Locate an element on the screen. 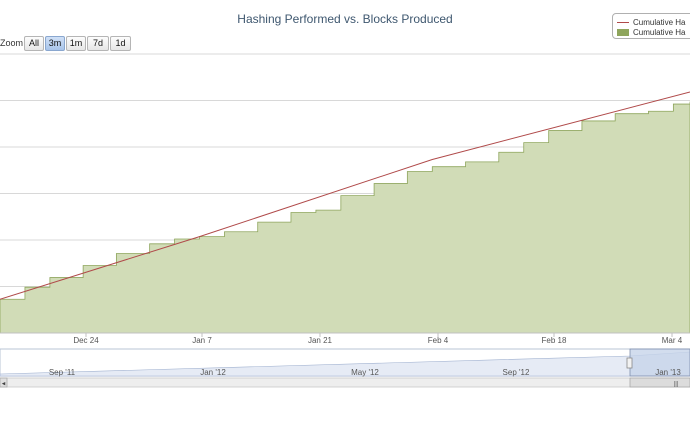 This screenshot has width=690, height=430. x-axis-tick-label: Jan 21 is located at coordinates (320, 340).